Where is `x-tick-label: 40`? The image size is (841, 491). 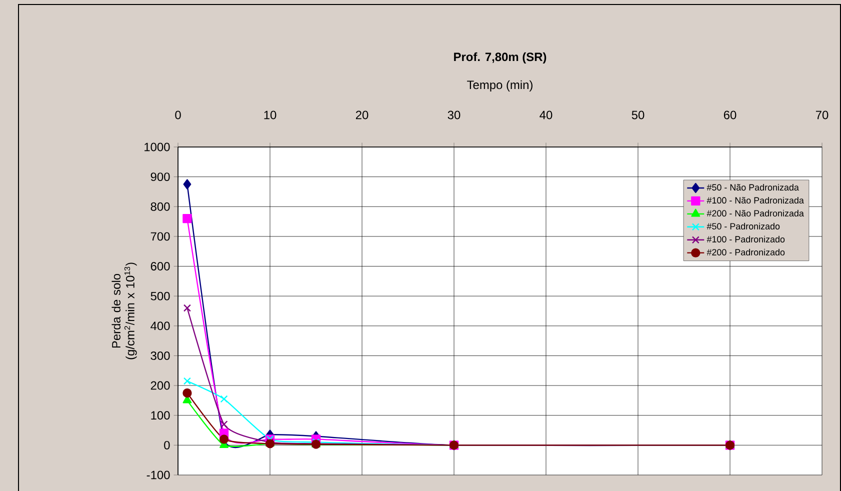 x-tick-label: 40 is located at coordinates (546, 115).